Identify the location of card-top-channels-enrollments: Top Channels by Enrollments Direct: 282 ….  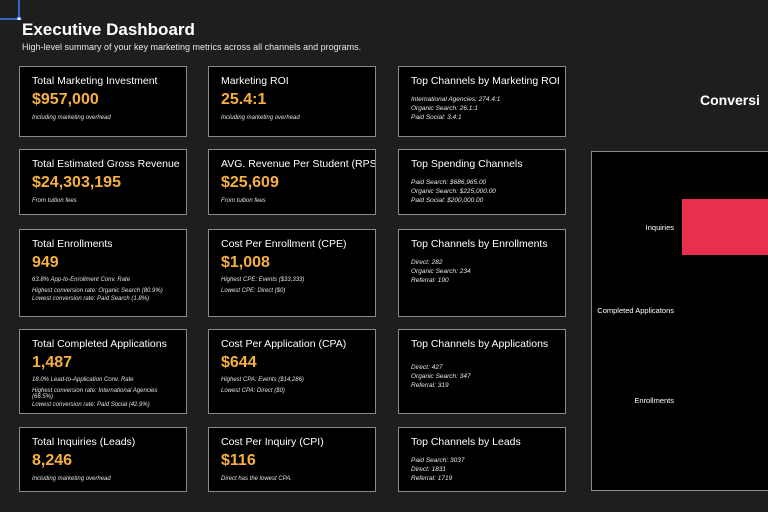
(482, 273).